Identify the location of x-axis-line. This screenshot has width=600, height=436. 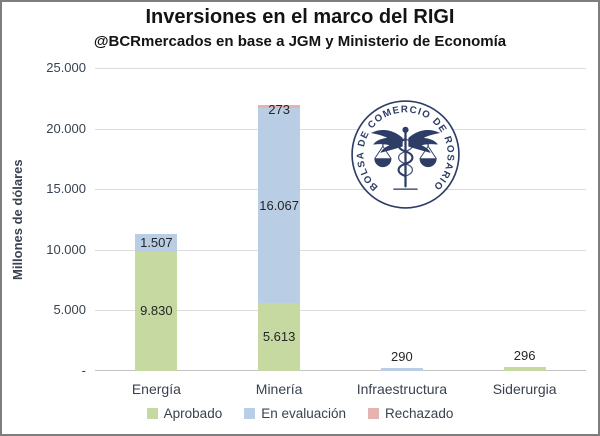
(340, 370).